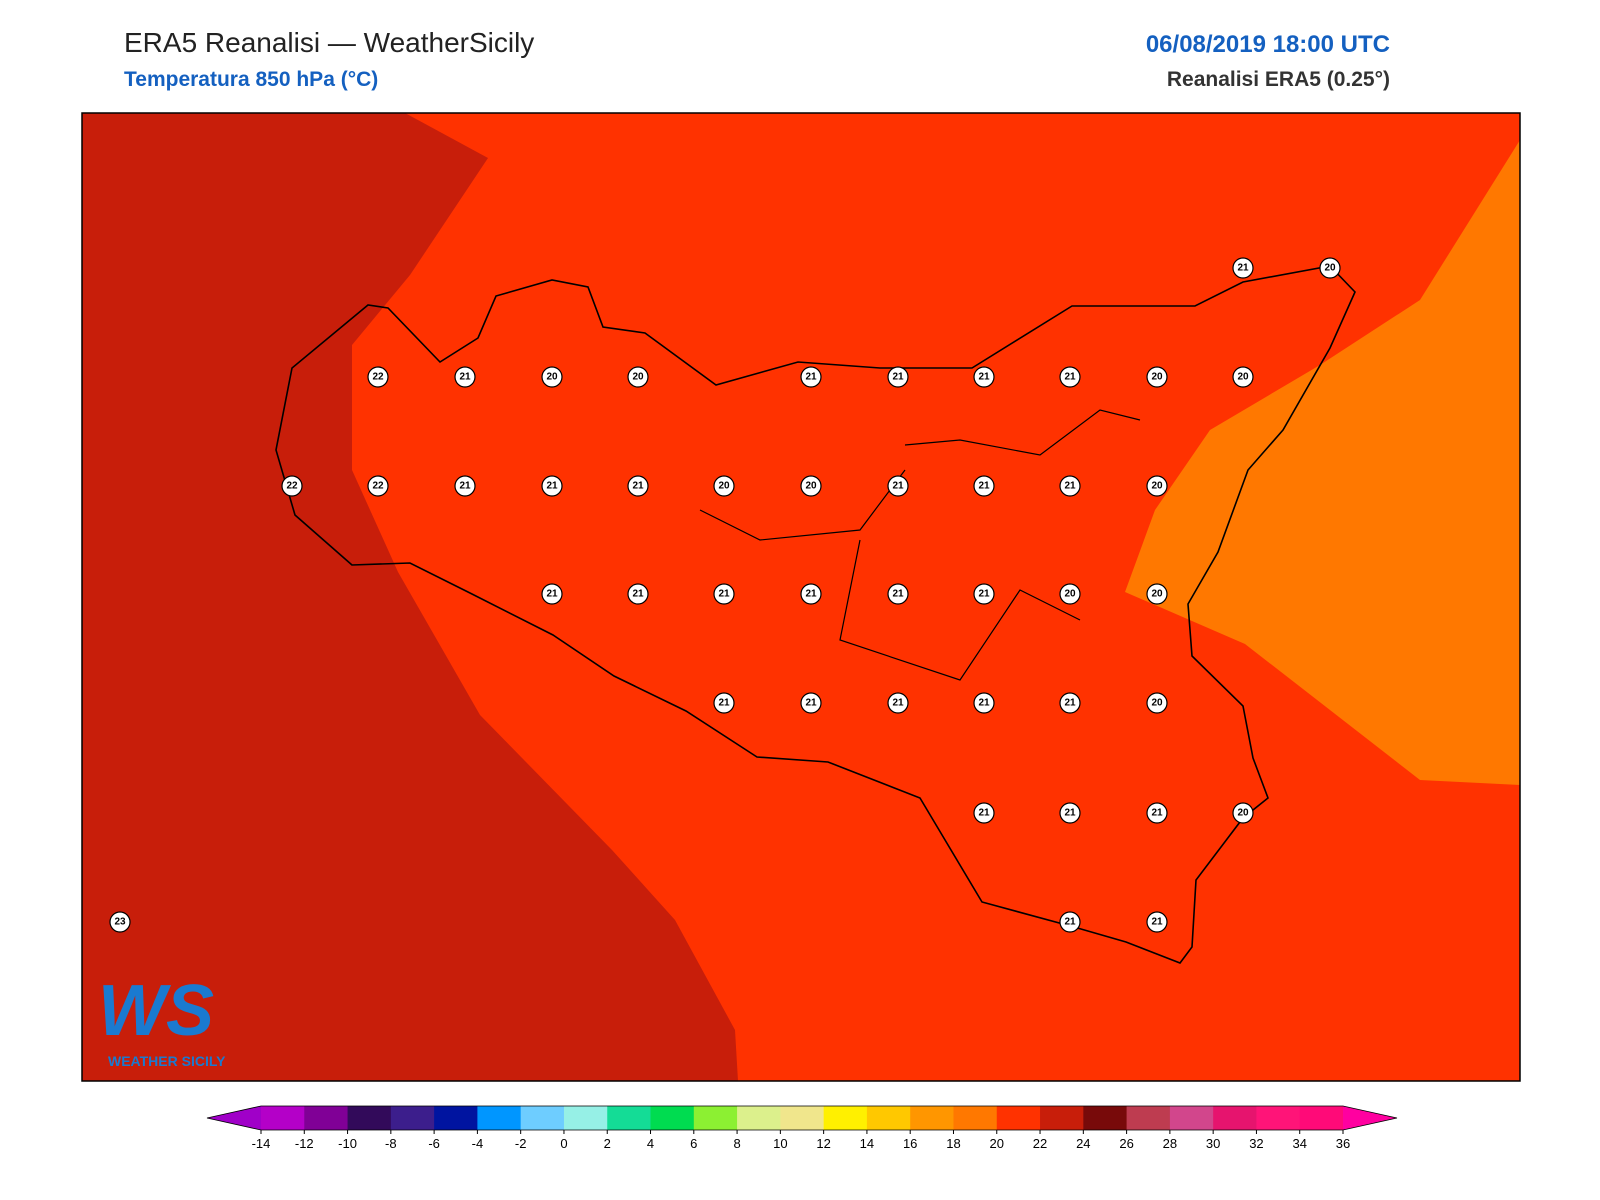 Image resolution: width=1600 pixels, height=1200 pixels. Describe the element at coordinates (434, 1143) in the screenshot. I see `colorbar-tick-label: -6` at that location.